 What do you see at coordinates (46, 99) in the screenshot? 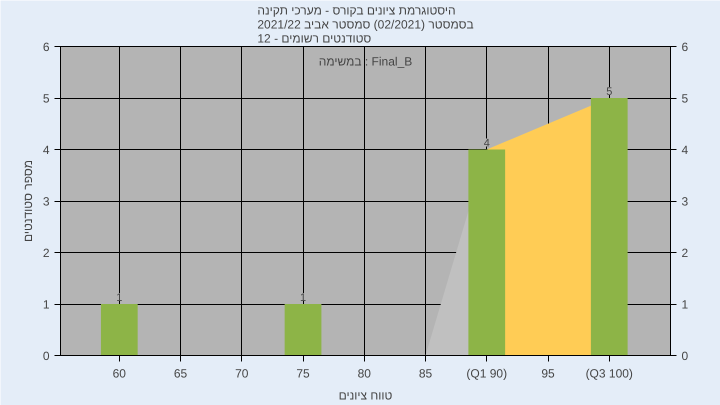
I see `y-tick-label: 5` at bounding box center [46, 99].